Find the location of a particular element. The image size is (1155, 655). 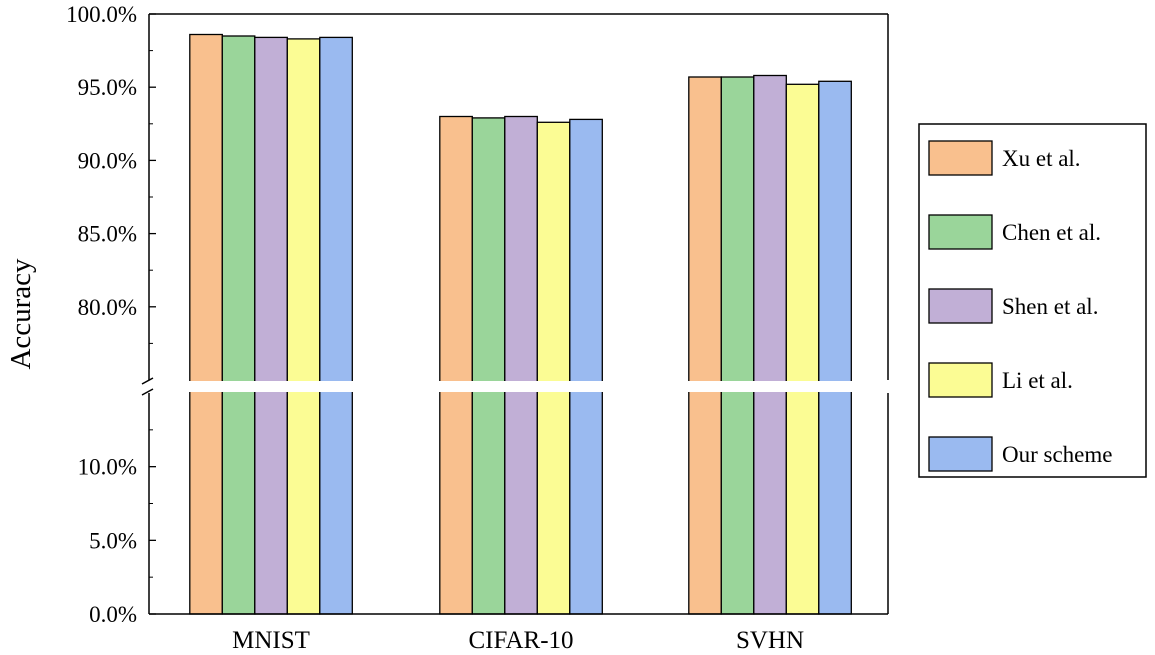

legend-label: Our scheme is located at coordinates (1057, 454).